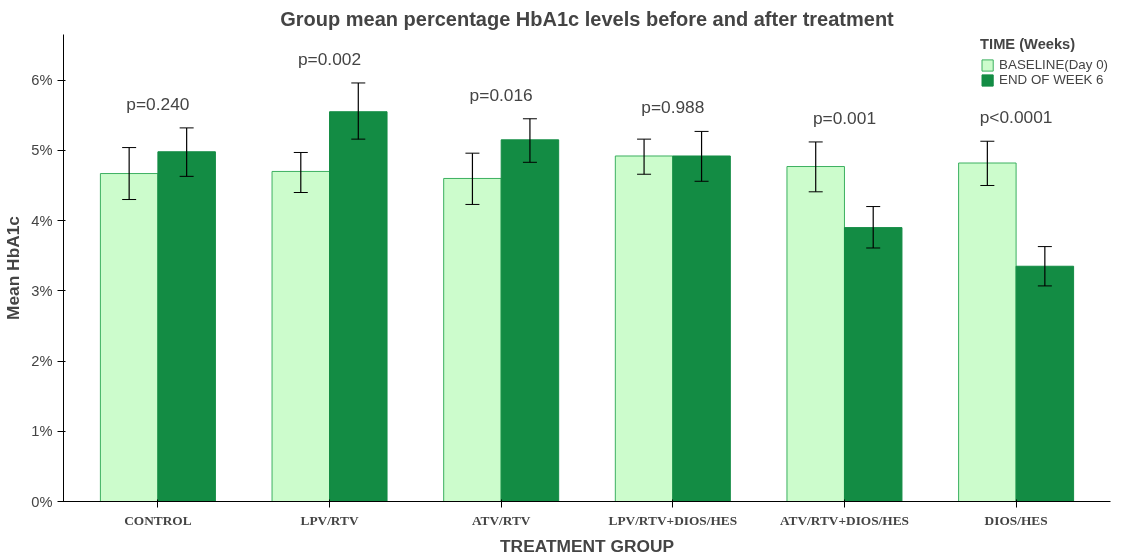  Describe the element at coordinates (42, 361) in the screenshot. I see `y-tick-label: 2%` at that location.